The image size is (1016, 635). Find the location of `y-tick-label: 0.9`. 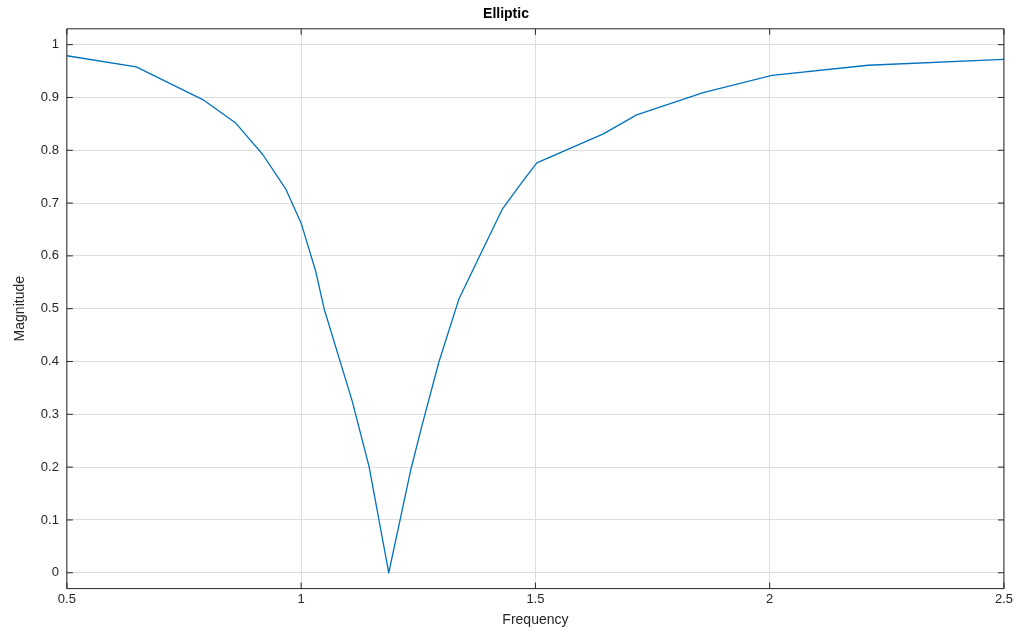

y-tick-label: 0.9 is located at coordinates (49, 97).